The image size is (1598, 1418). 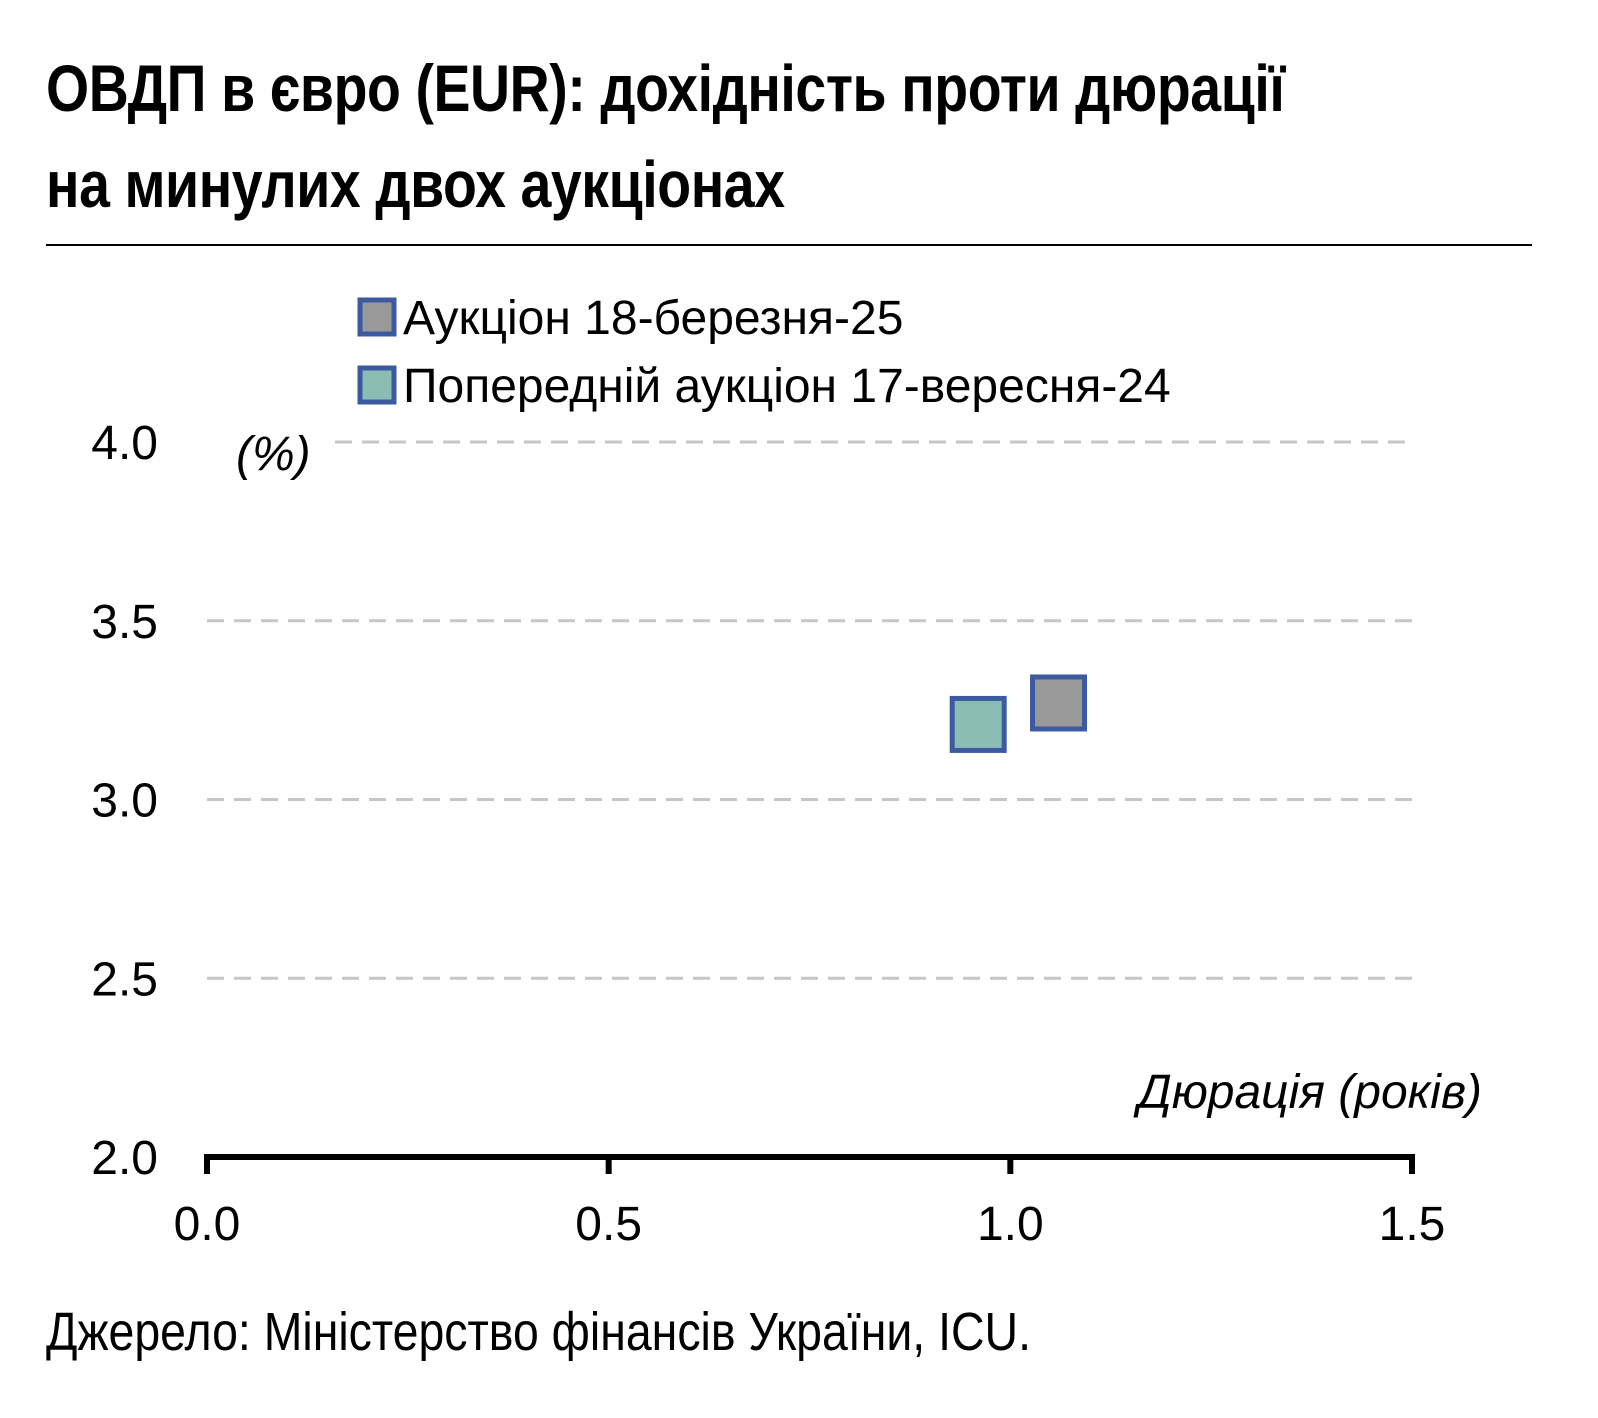 What do you see at coordinates (1018, 713) in the screenshot?
I see `data-points` at bounding box center [1018, 713].